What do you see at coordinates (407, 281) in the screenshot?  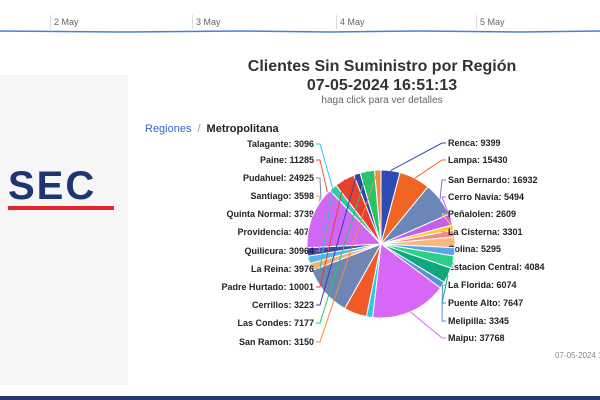 I see `pie-slice-maipu` at bounding box center [407, 281].